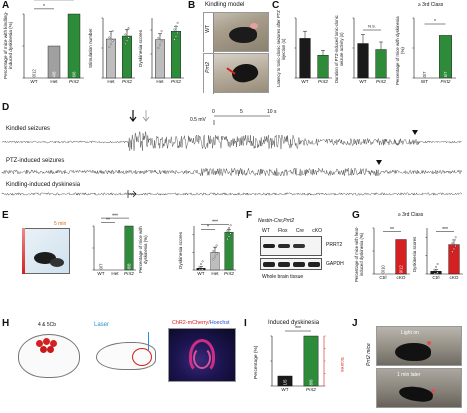  Describe the element at coordinates (419, 346) in the screenshot. I see `photo-light-on: Light on` at that location.